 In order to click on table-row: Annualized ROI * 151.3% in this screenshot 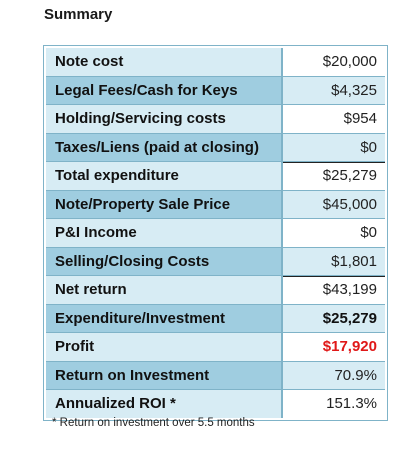, I will do `click(215, 404)`.